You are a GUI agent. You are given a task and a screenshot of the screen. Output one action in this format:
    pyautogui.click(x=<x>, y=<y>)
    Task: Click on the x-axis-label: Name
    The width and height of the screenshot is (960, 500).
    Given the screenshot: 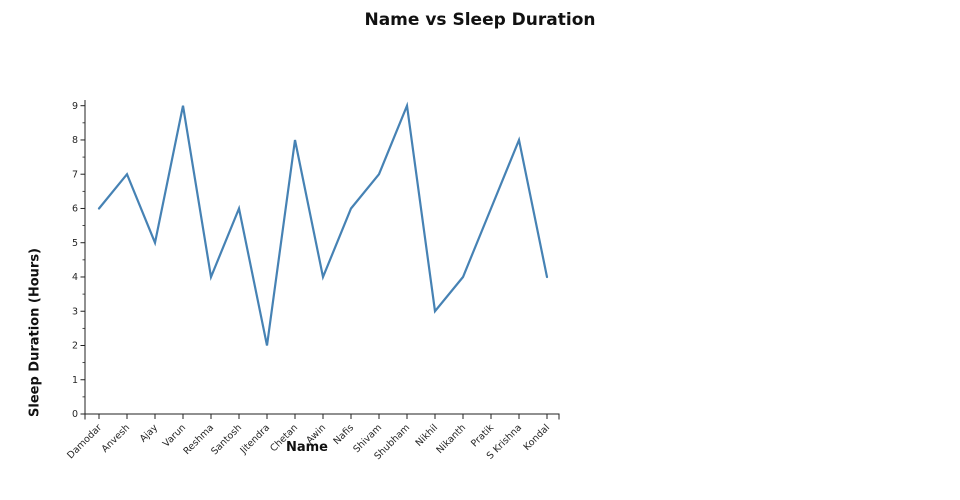 What is the action you would take?
    pyautogui.click(x=306, y=447)
    